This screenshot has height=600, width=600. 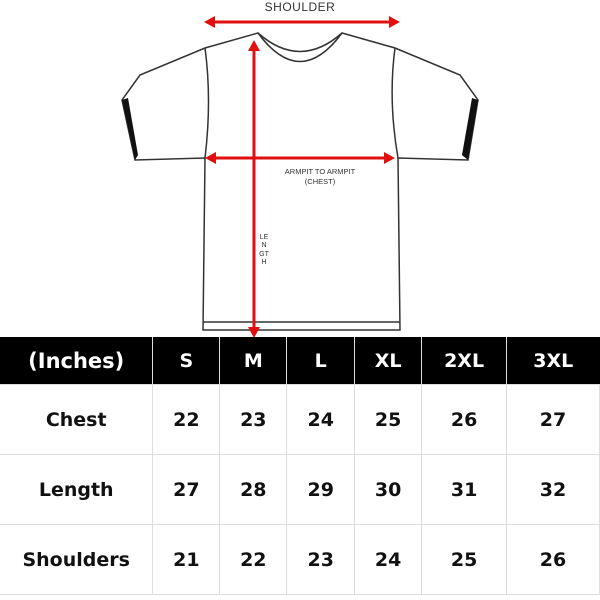 What do you see at coordinates (130, 129) in the screenshot?
I see `left-cuff` at bounding box center [130, 129].